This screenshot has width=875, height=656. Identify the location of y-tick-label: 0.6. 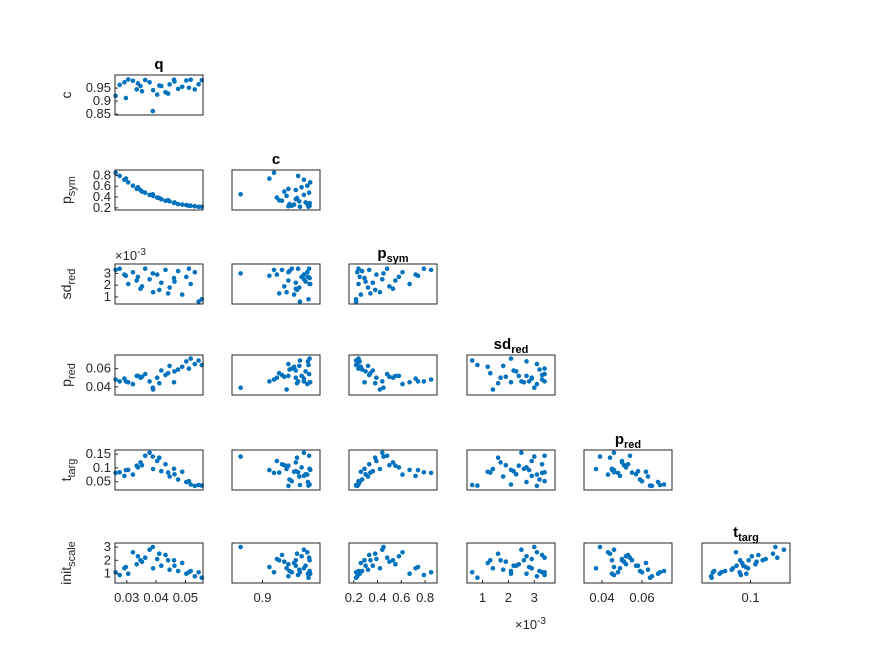
(102, 185).